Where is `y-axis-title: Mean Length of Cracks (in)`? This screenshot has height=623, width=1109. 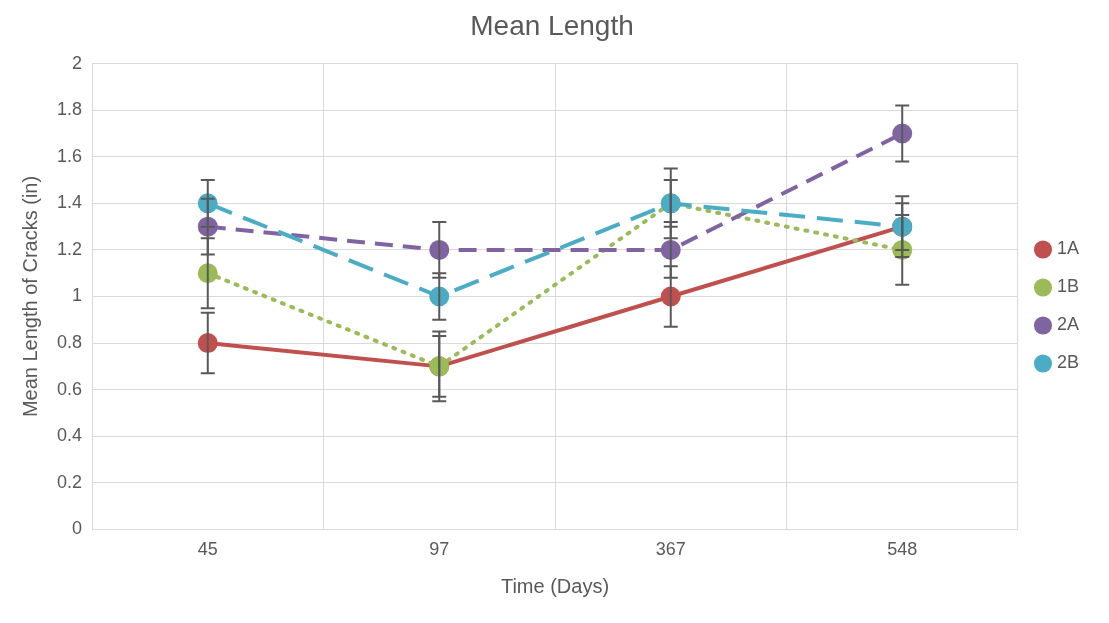 y-axis-title: Mean Length of Cracks (in) is located at coordinates (29, 296).